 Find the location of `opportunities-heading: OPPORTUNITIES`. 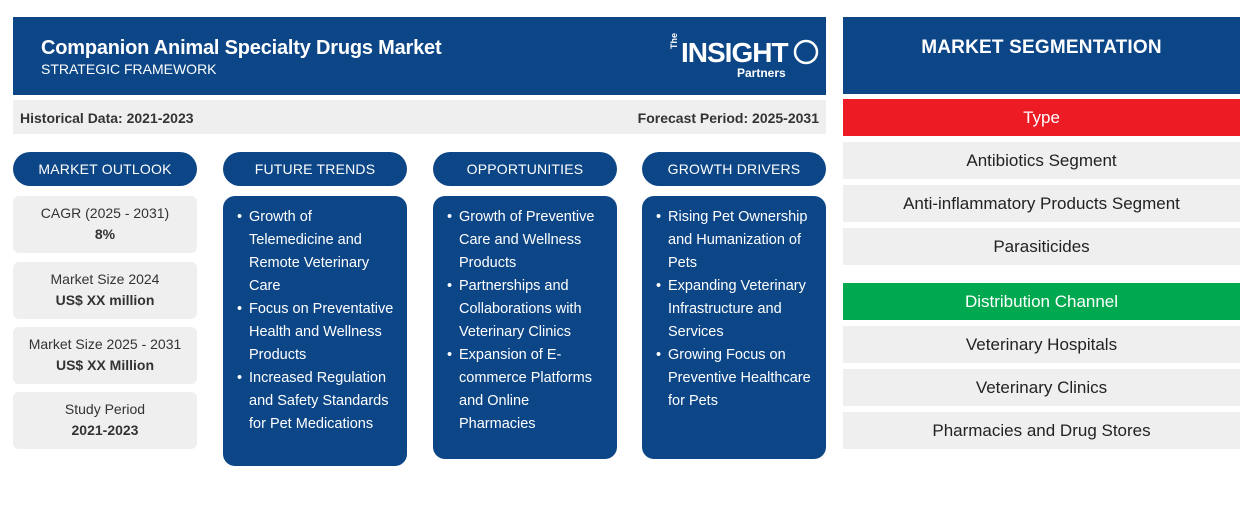

opportunities-heading: OPPORTUNITIES is located at coordinates (525, 169).